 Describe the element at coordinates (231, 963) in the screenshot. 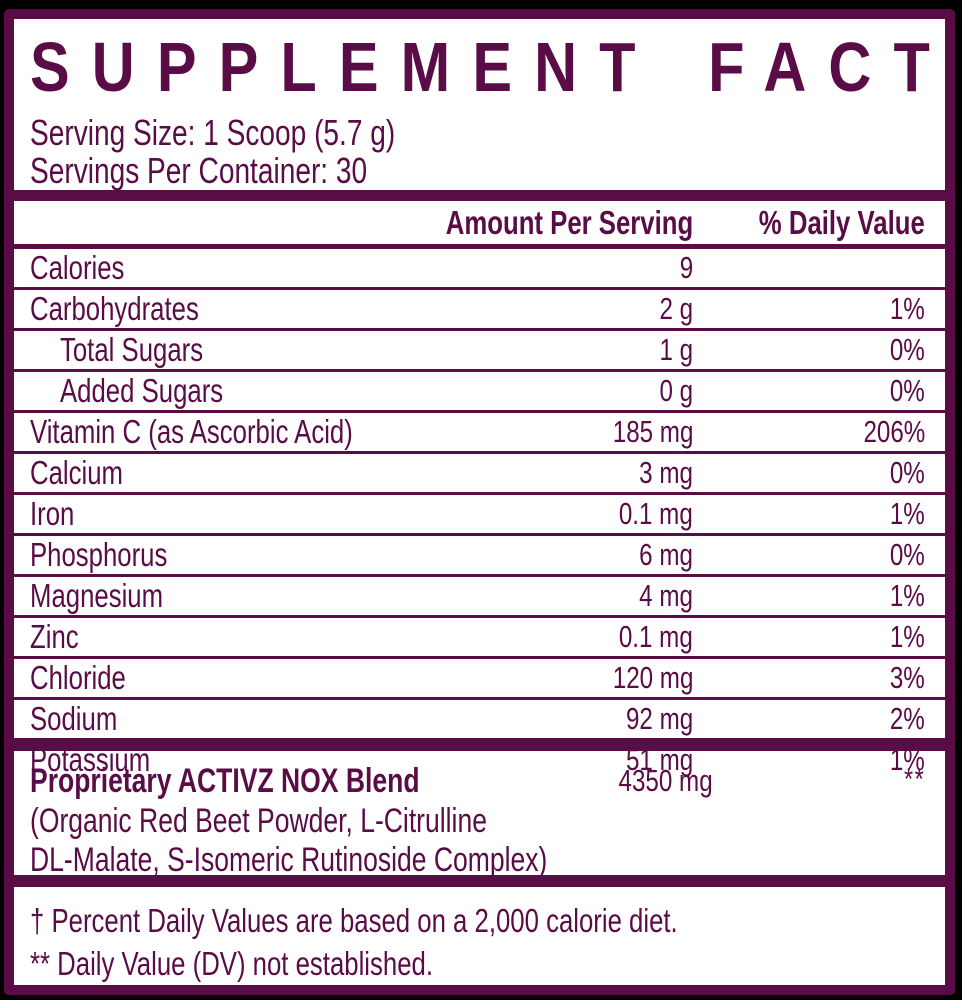

I see `footnote: ** Daily Value (DV) not established.` at that location.